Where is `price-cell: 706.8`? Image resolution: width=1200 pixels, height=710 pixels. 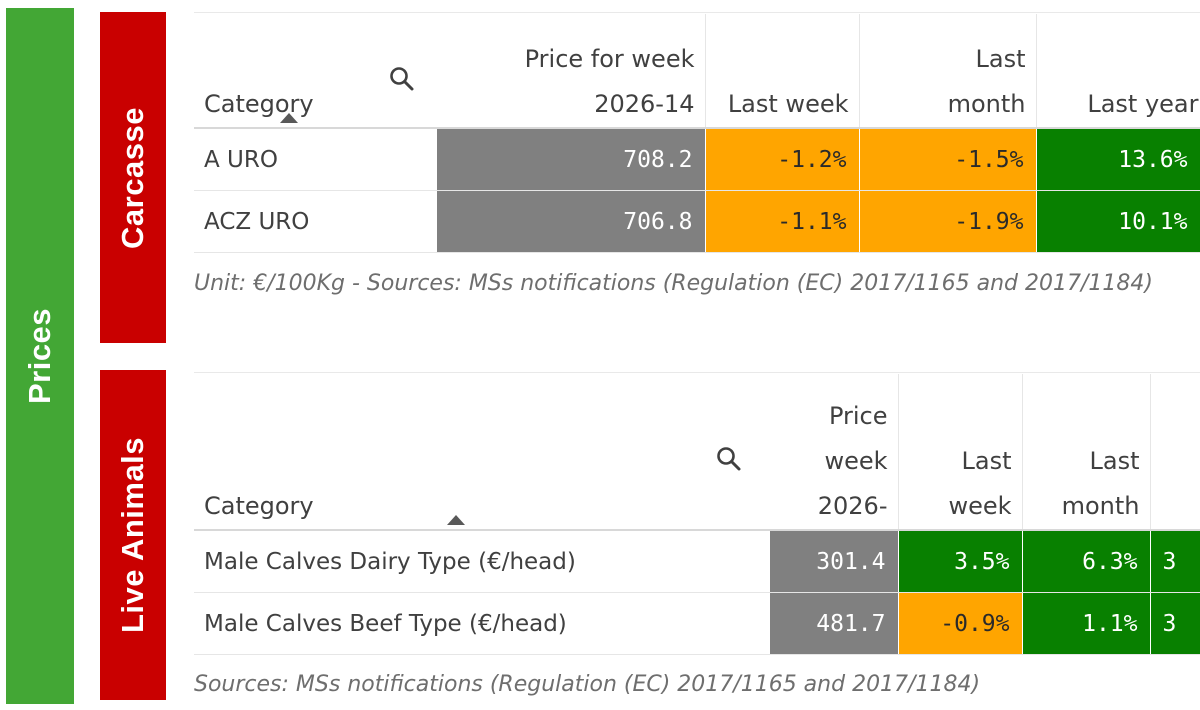 price-cell: 706.8 is located at coordinates (571, 221).